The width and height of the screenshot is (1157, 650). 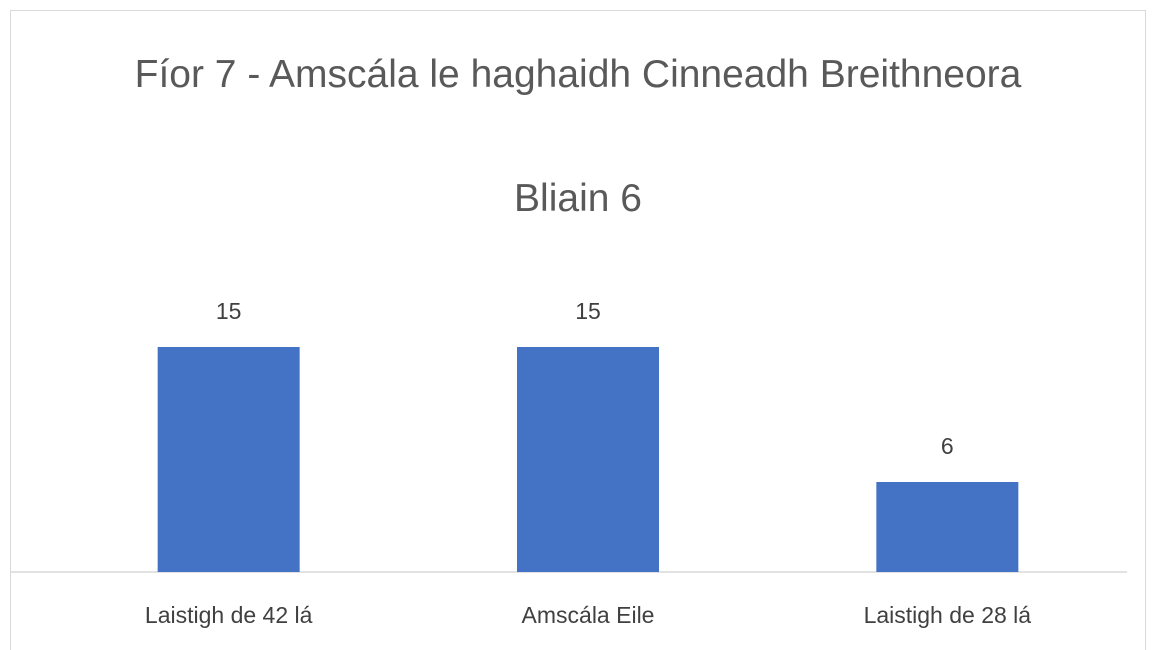 I want to click on x-tick-label: Laistigh de 28 lá, so click(x=948, y=615).